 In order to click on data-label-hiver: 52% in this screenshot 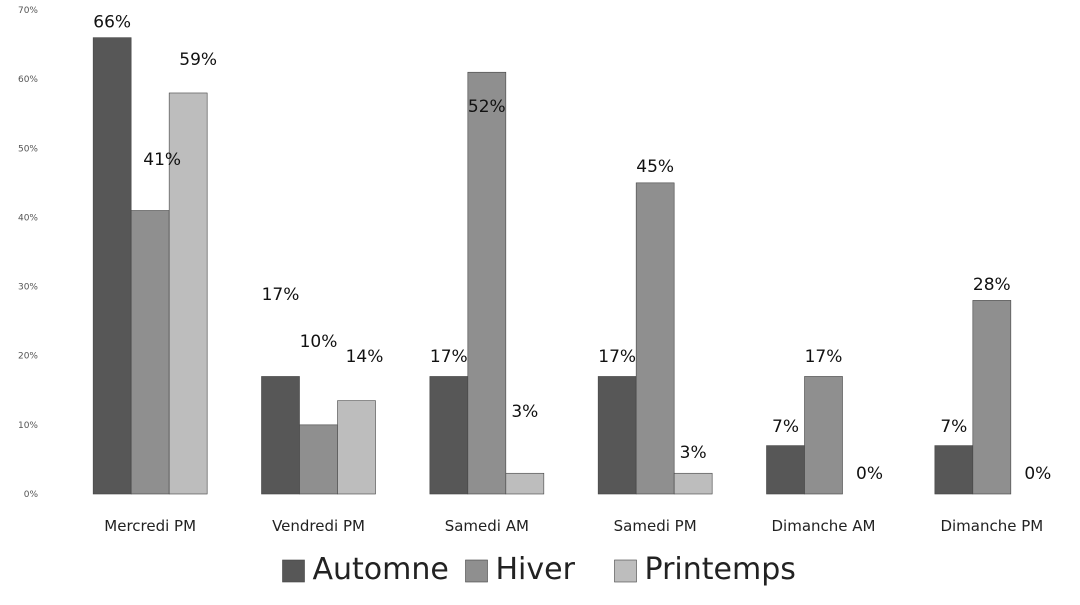, I will do `click(487, 107)`.